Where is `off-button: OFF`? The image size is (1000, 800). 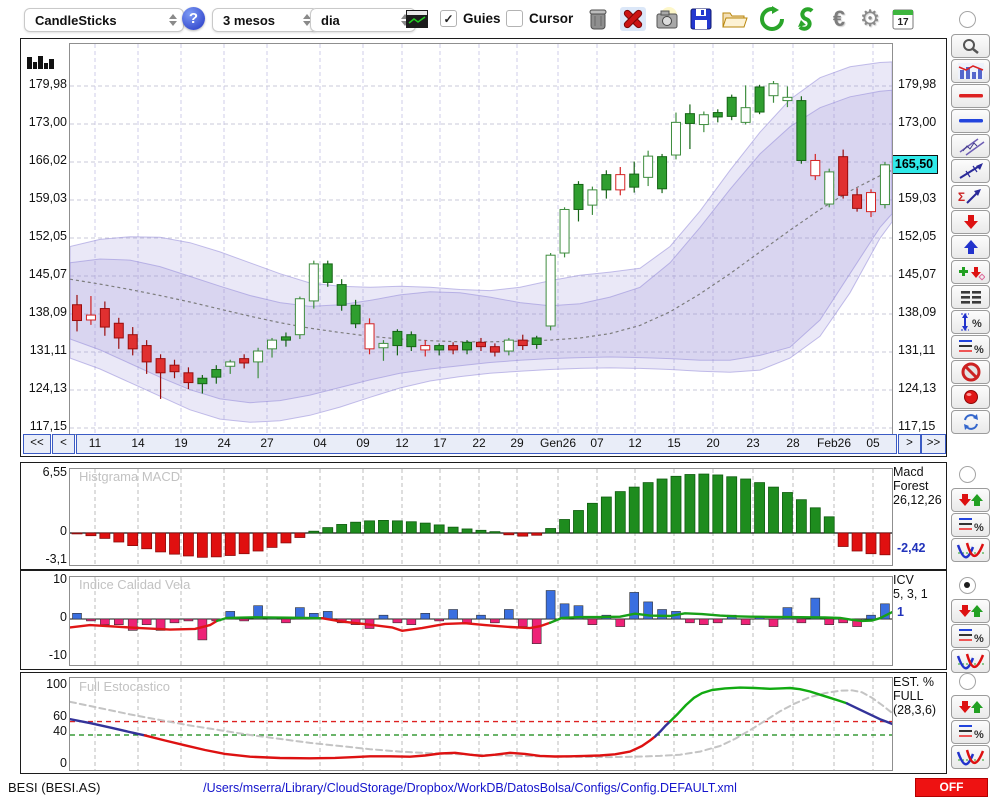 off-button: OFF is located at coordinates (951, 787).